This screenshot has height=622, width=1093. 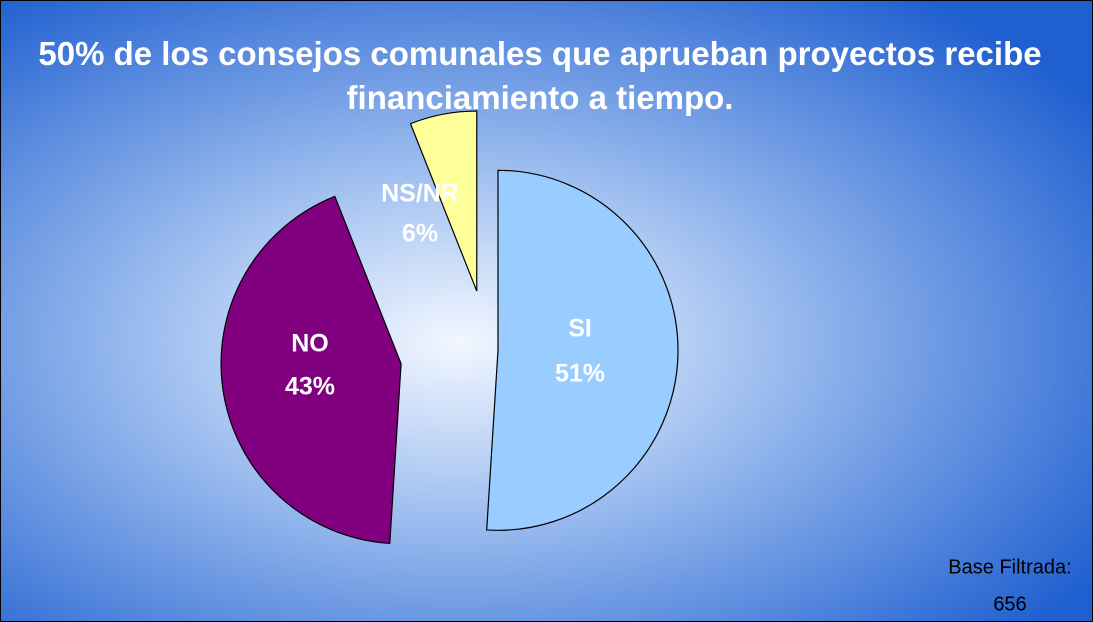 What do you see at coordinates (1009, 604) in the screenshot?
I see `base-value: 656` at bounding box center [1009, 604].